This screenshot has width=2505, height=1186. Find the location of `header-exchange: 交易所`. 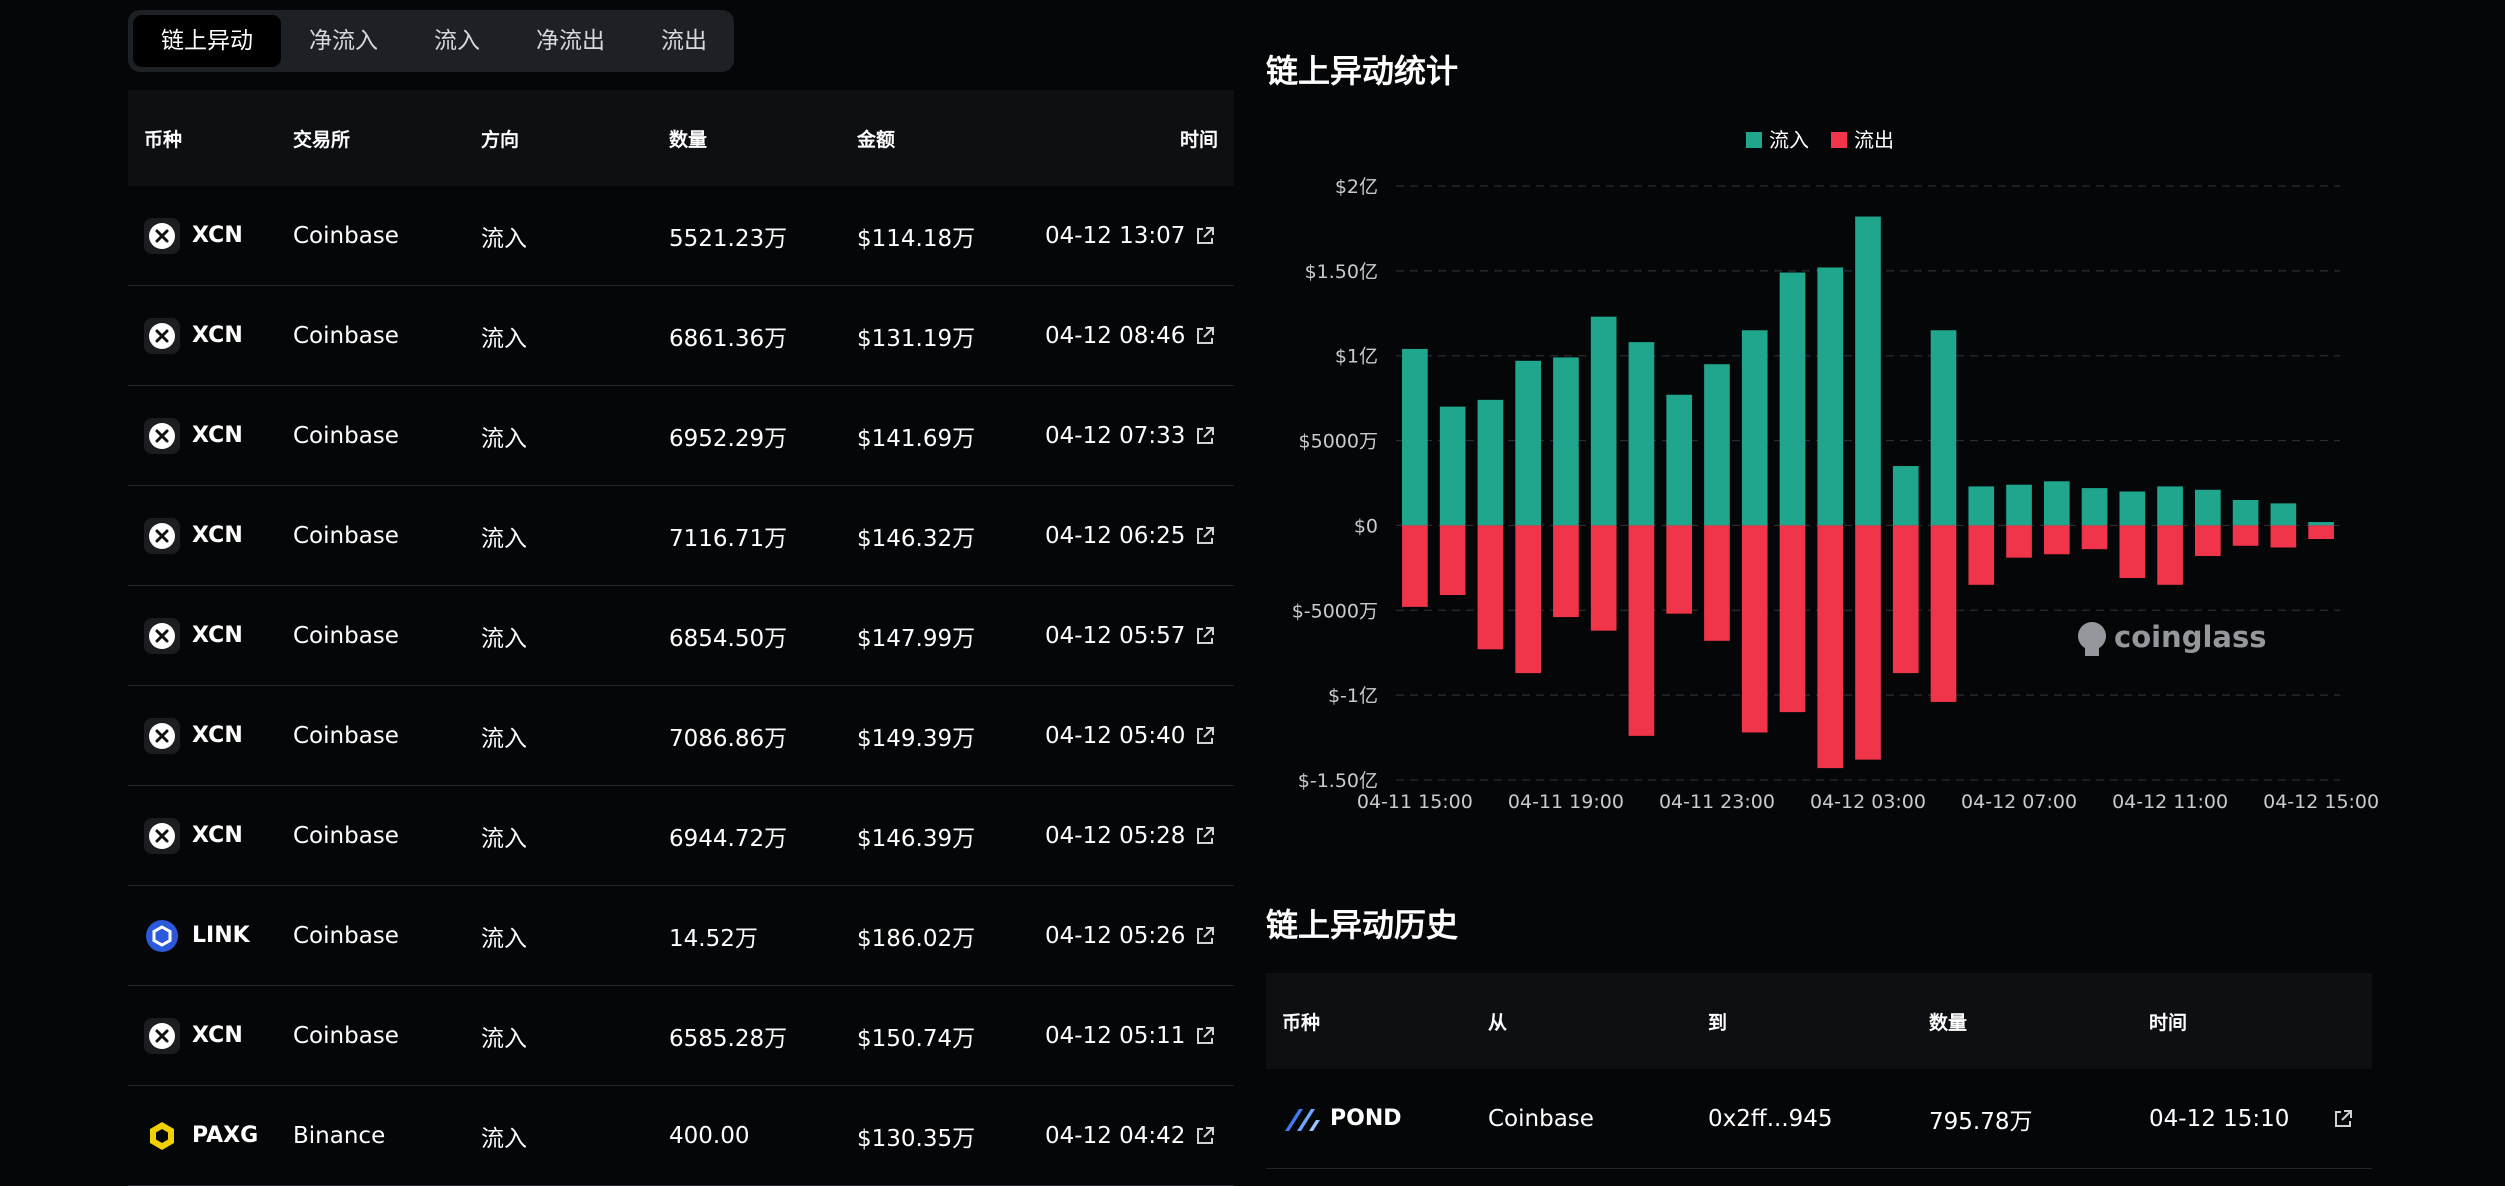

header-exchange: 交易所 is located at coordinates (322, 139).